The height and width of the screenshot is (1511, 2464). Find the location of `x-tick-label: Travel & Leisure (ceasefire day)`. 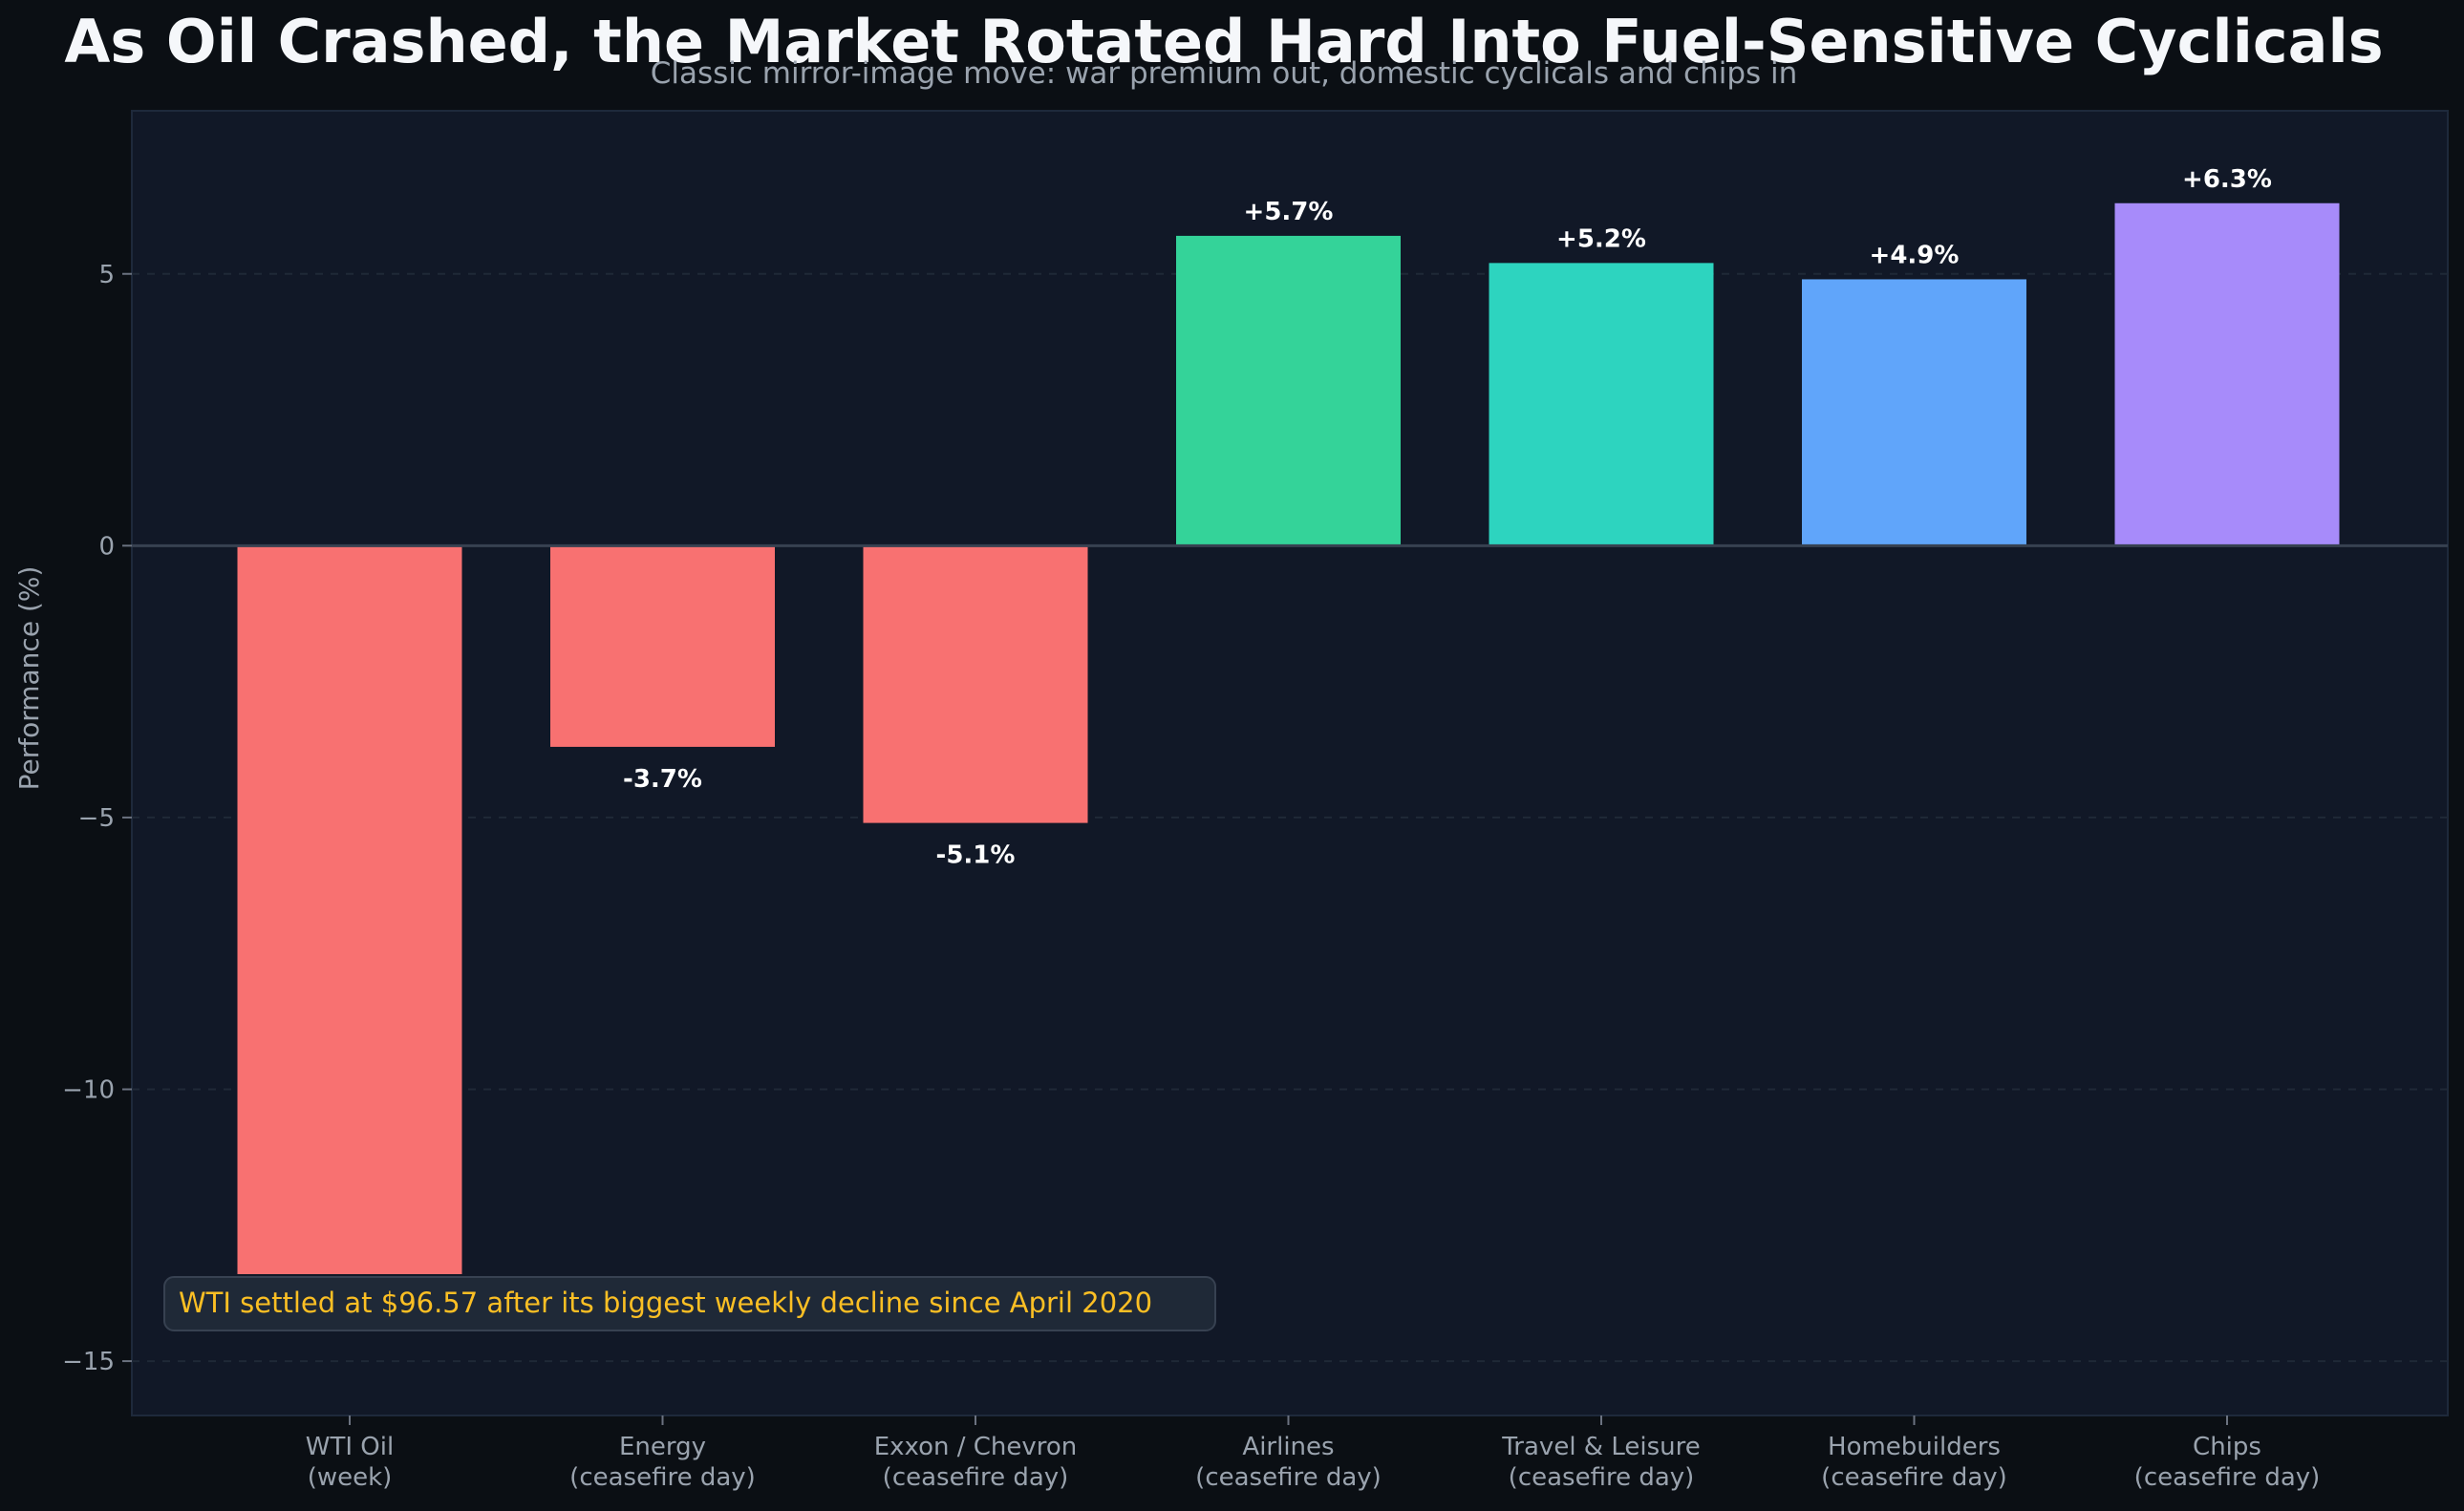

x-tick-label: Travel & Leisure (ceasefire day) is located at coordinates (1600, 1462).